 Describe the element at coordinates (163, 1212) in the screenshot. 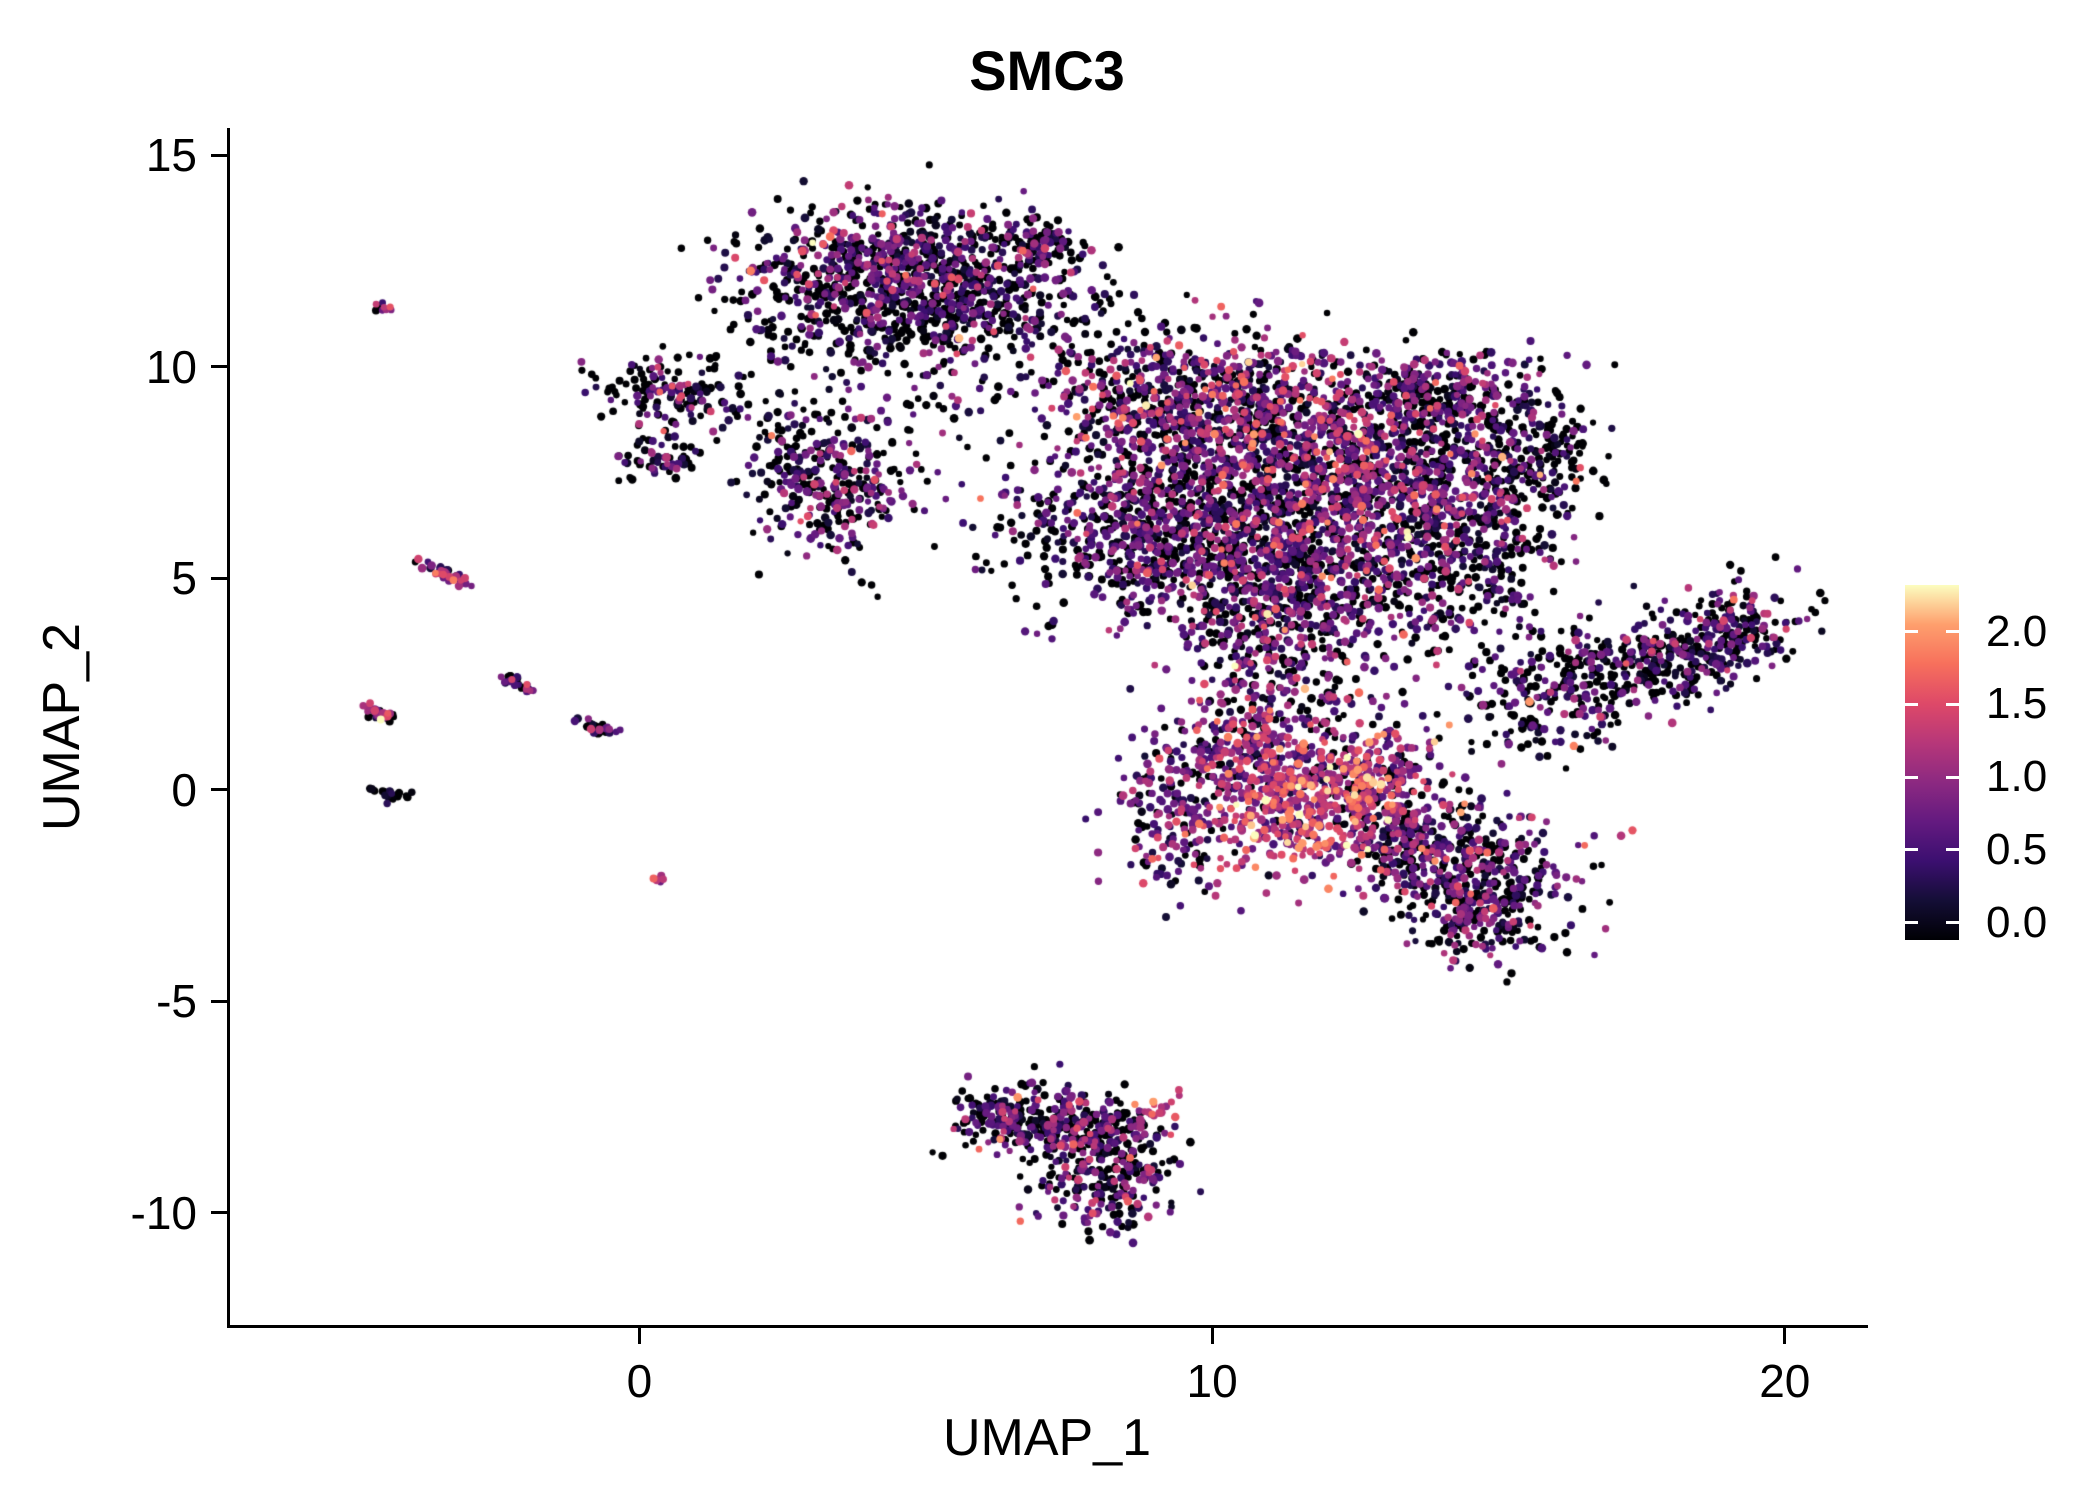

I see `y-axis-tick-label: -10` at that location.